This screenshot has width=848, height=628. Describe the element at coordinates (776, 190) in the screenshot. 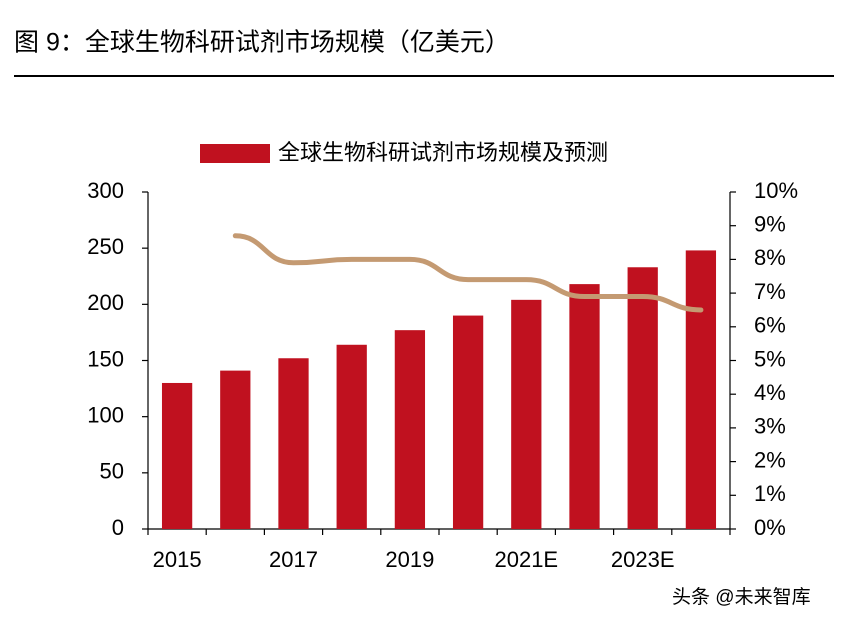

I see `y2-tick-label: 10%` at that location.